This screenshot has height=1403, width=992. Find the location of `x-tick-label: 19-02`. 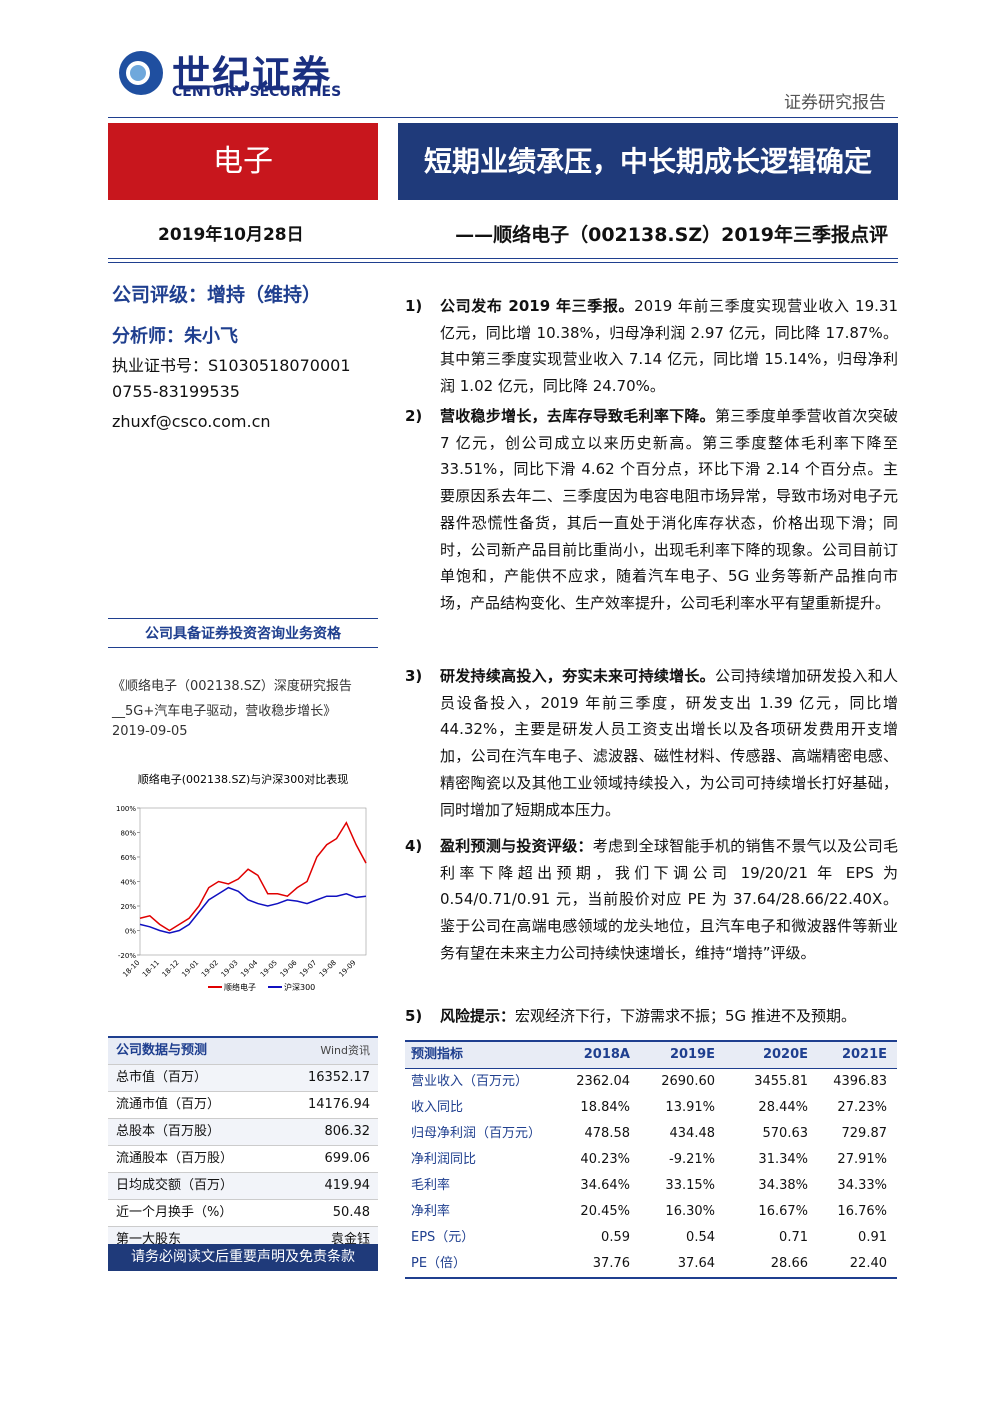

x-tick-label: 19-02 is located at coordinates (210, 969).